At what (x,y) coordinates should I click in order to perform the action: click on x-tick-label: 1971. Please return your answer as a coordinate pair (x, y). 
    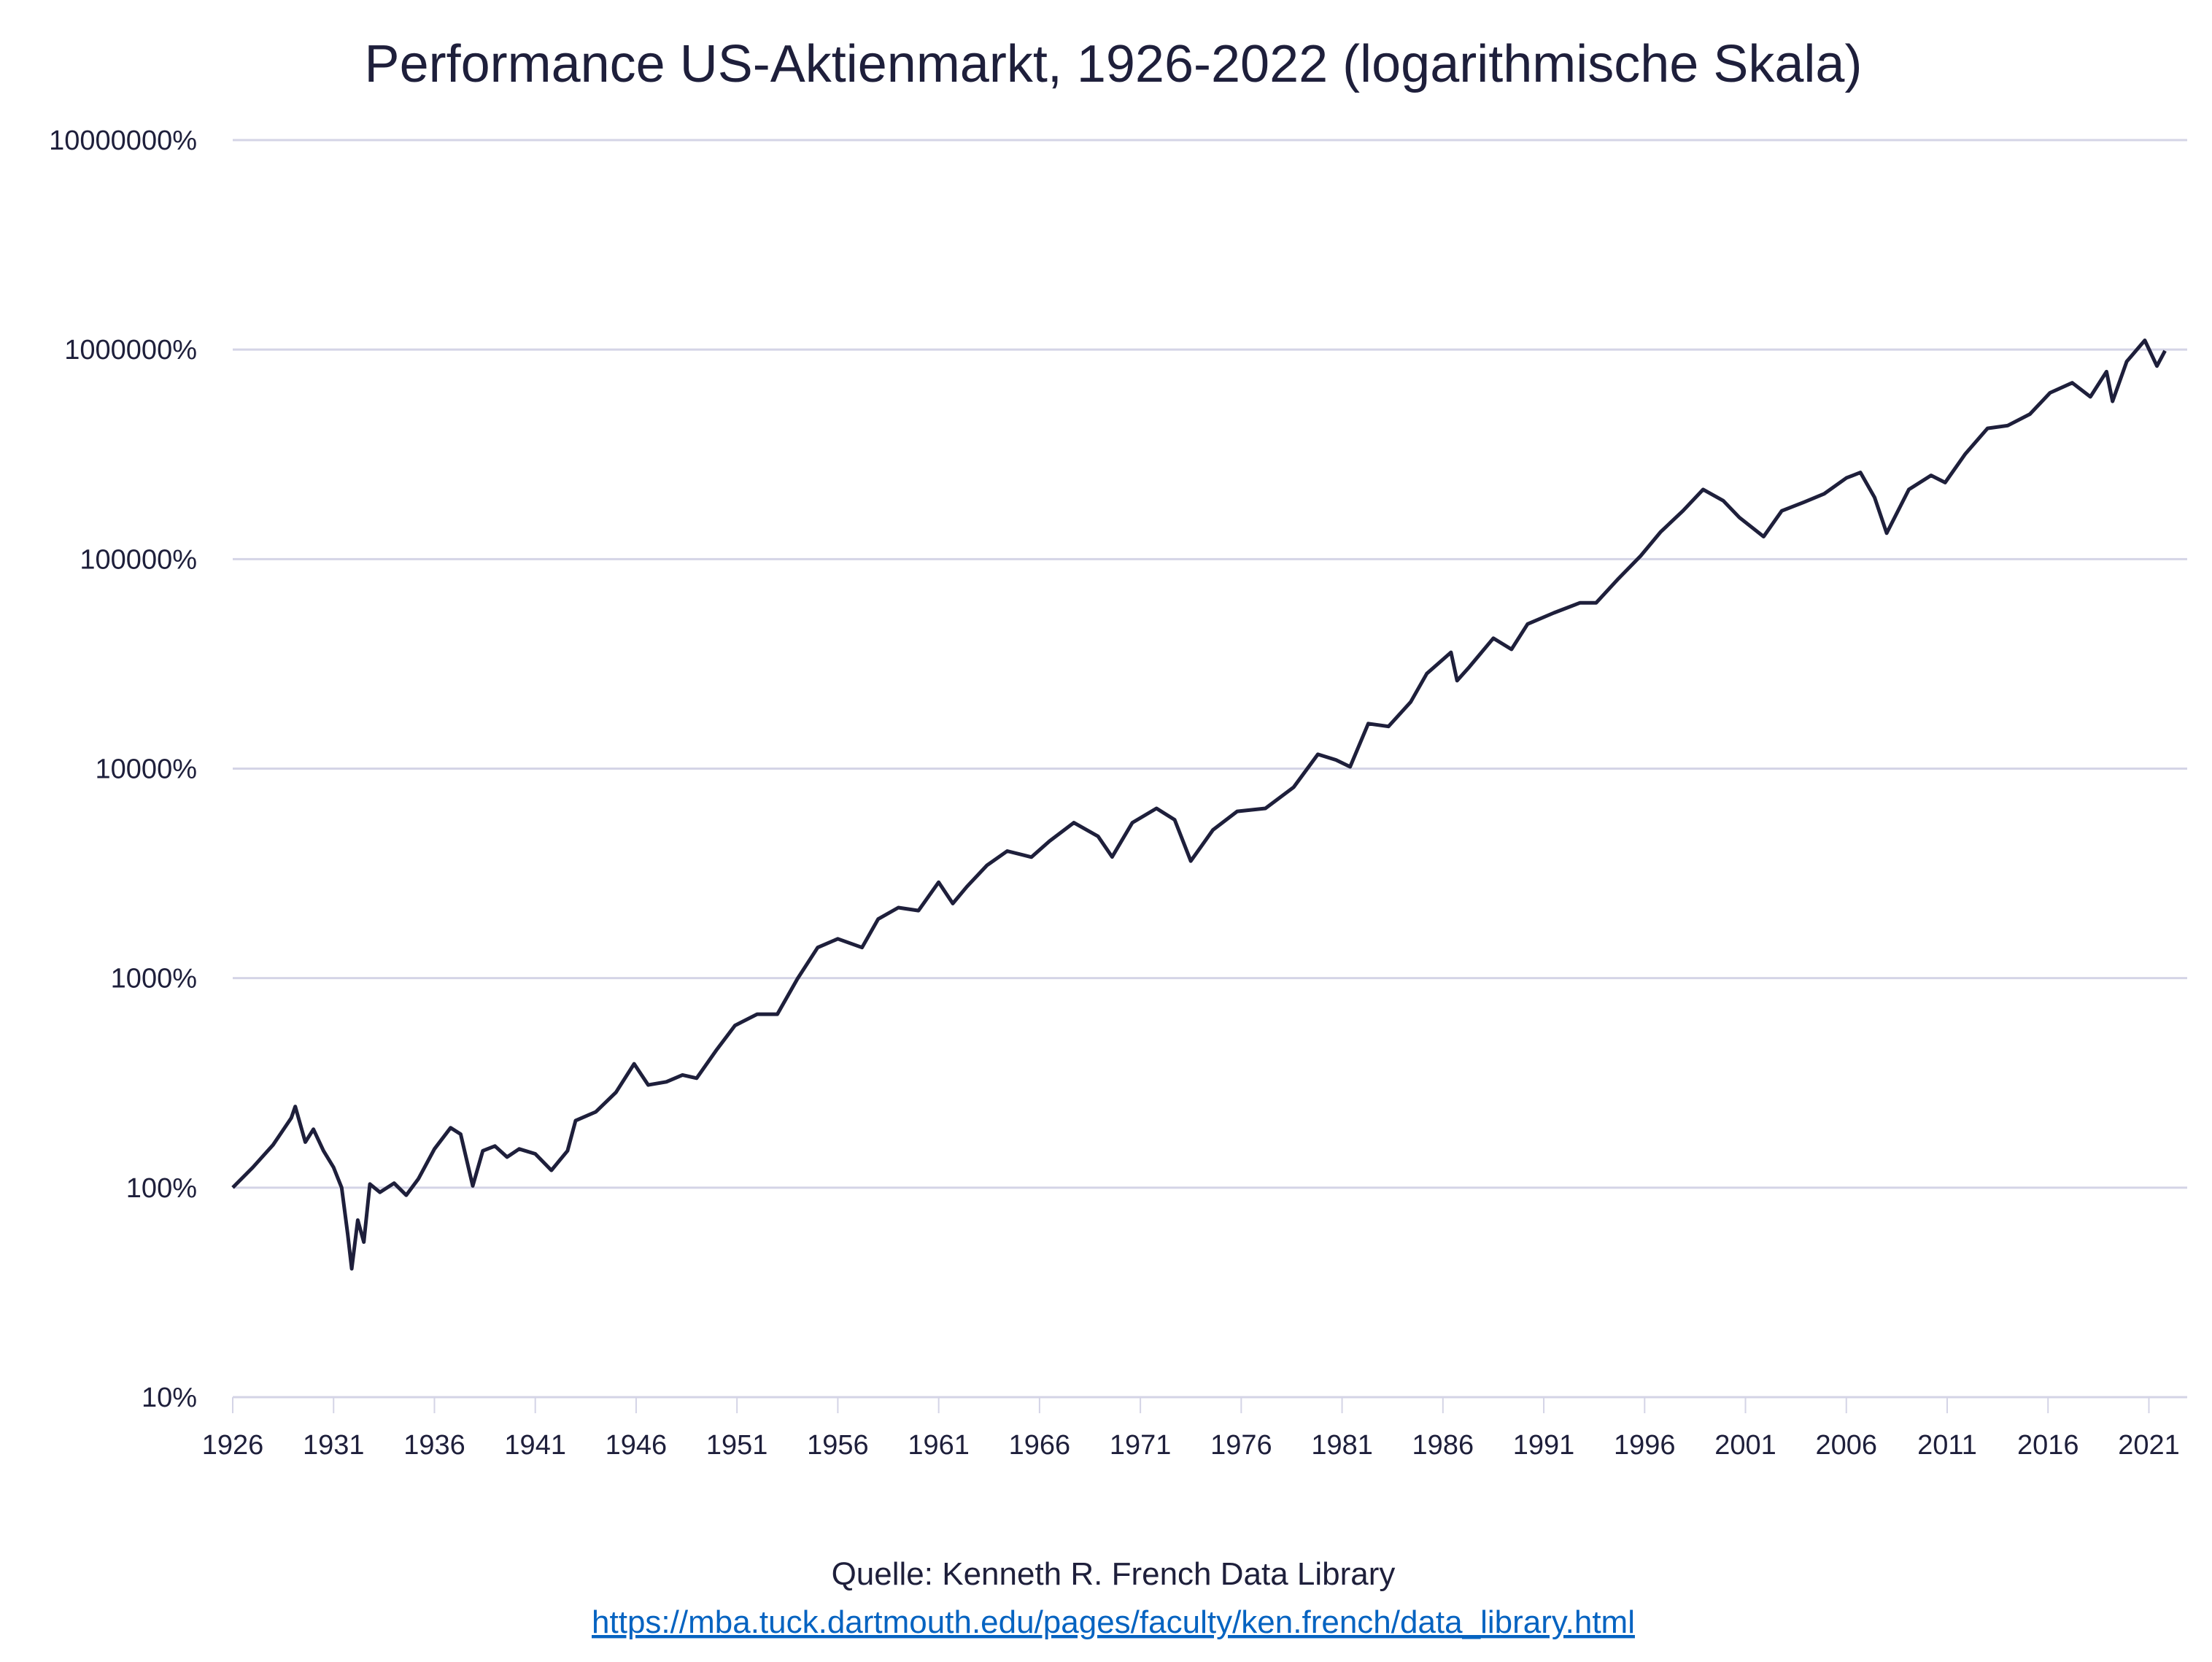
    Looking at the image, I should click on (1141, 1446).